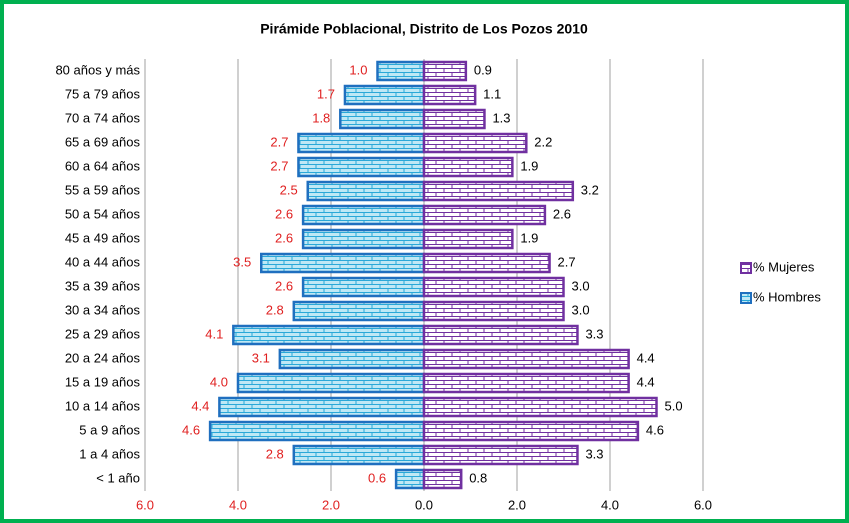 This screenshot has width=849, height=523. What do you see at coordinates (261, 357) in the screenshot?
I see `data-label: 3.1` at bounding box center [261, 357].